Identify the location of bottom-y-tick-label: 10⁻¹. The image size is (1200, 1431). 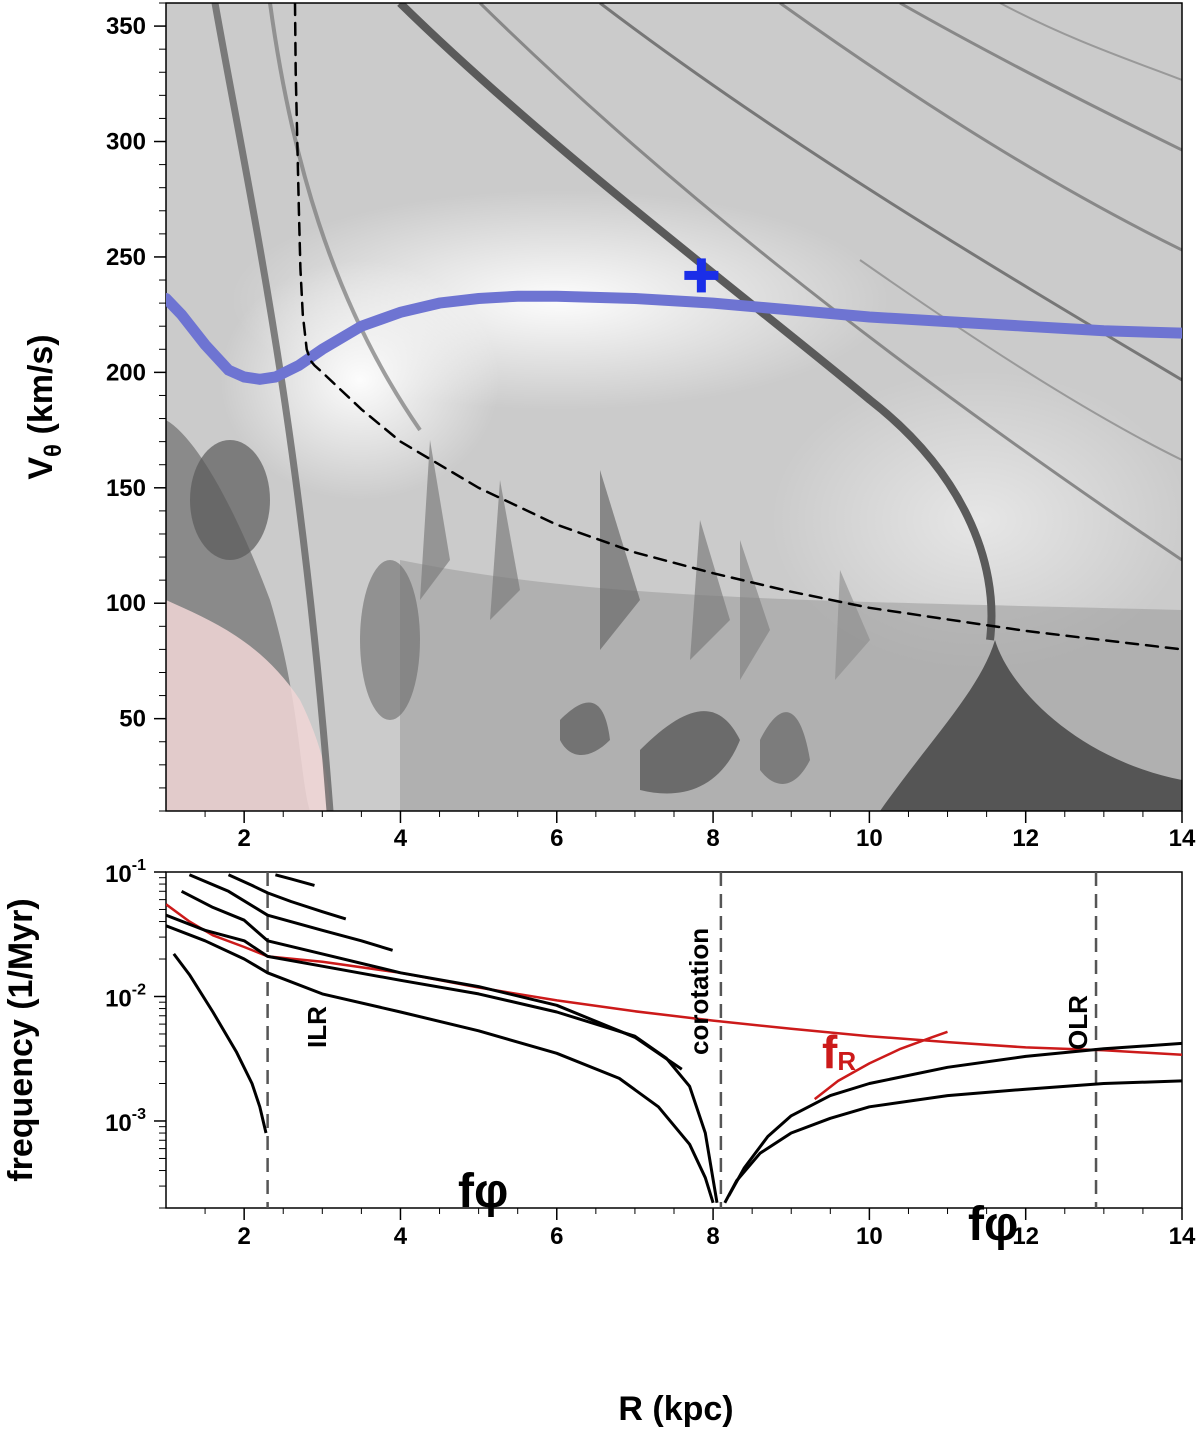
(125, 872).